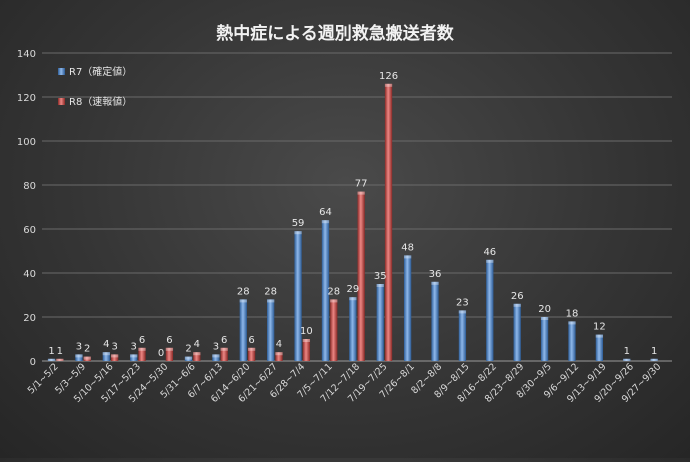 The width and height of the screenshot is (690, 462). I want to click on data-label: 46, so click(489, 252).